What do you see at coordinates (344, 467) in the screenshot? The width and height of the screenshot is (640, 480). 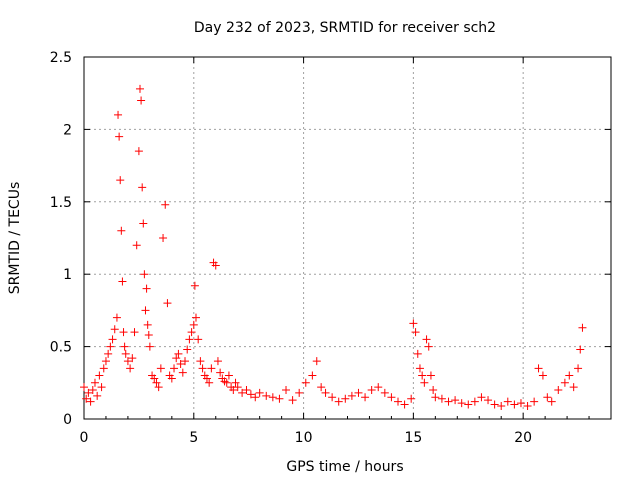 I see `x-axis-label: GPS time / hours` at bounding box center [344, 467].